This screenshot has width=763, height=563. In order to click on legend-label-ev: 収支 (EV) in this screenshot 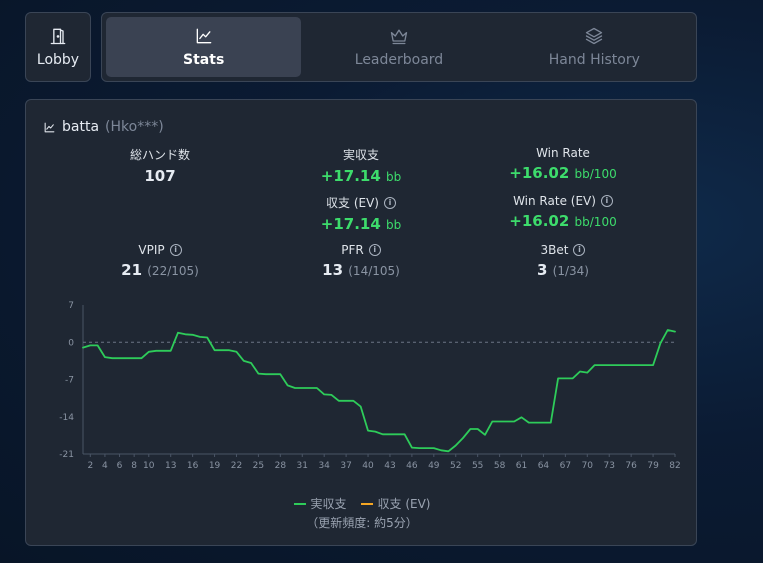, I will do `click(404, 504)`.